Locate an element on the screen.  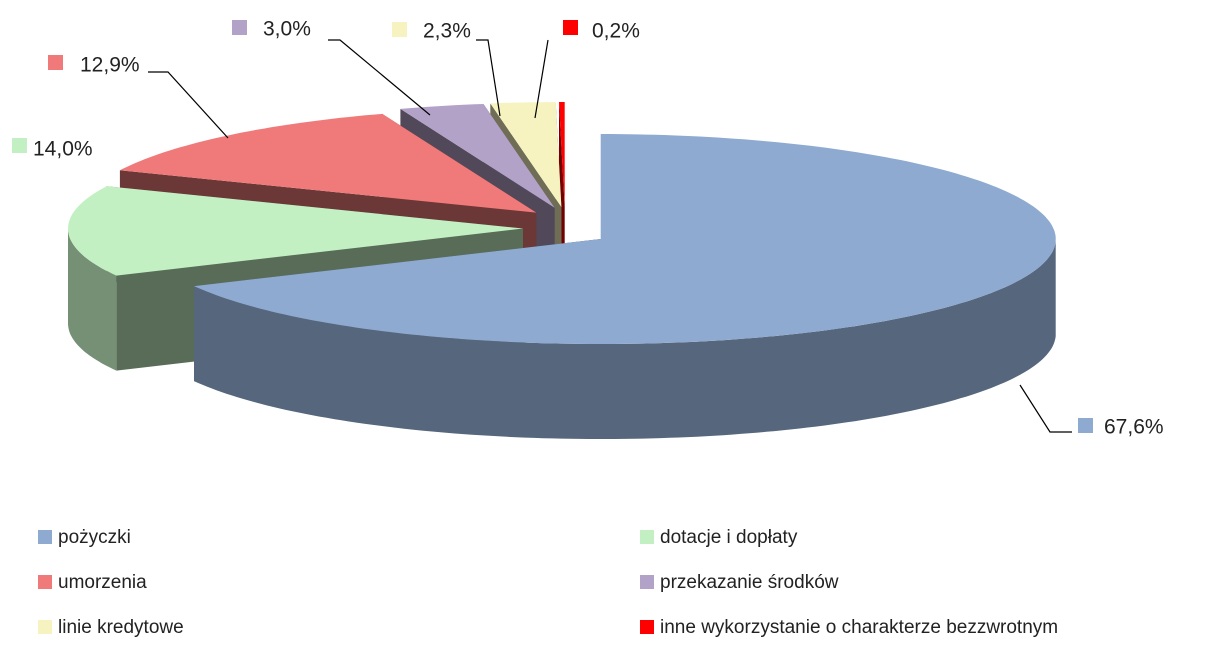
data-label: 14,0% is located at coordinates (63, 149).